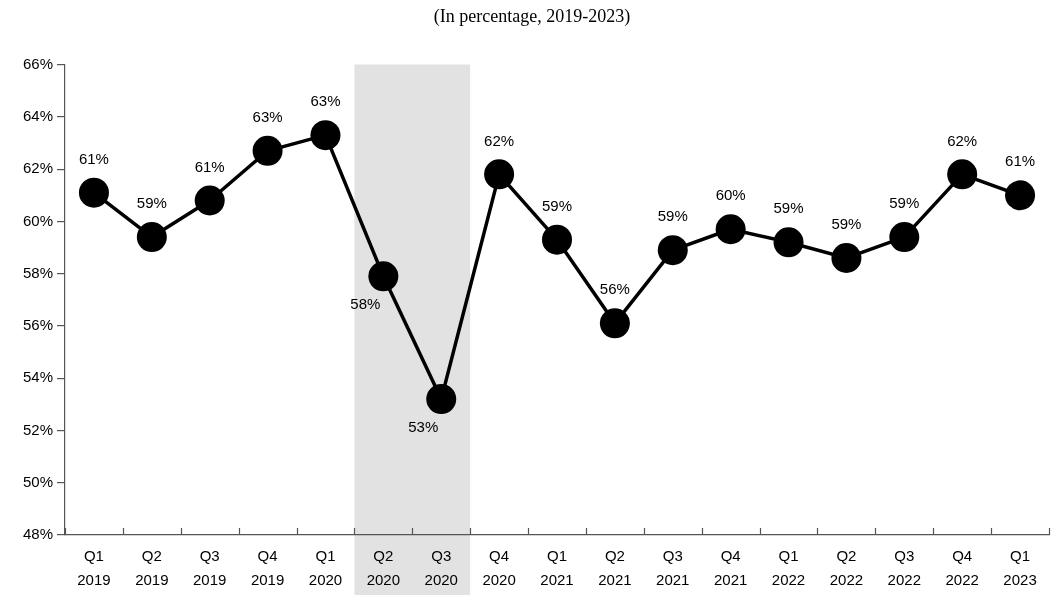  I want to click on x-tick-label: Q1 2021, so click(557, 568).